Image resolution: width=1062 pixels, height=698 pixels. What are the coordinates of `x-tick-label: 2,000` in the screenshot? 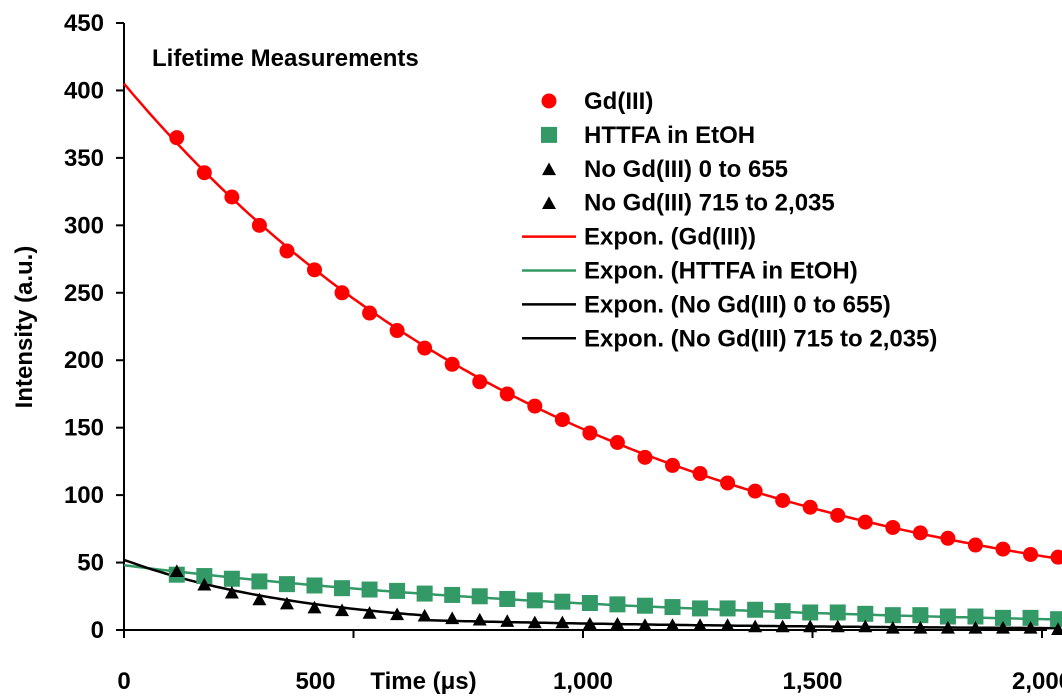 It's located at (1037, 681).